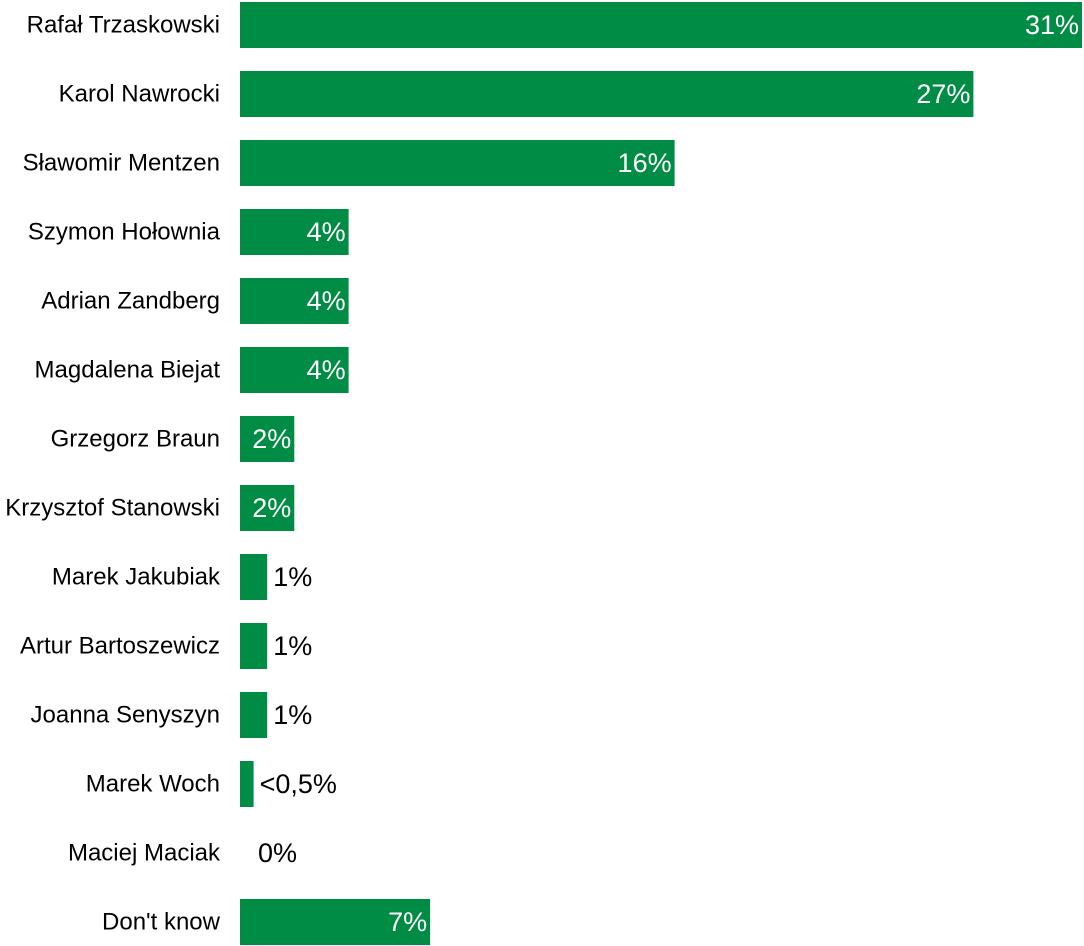 The height and width of the screenshot is (946, 1084). I want to click on category-label: Grzegorz Braun, so click(135, 439).